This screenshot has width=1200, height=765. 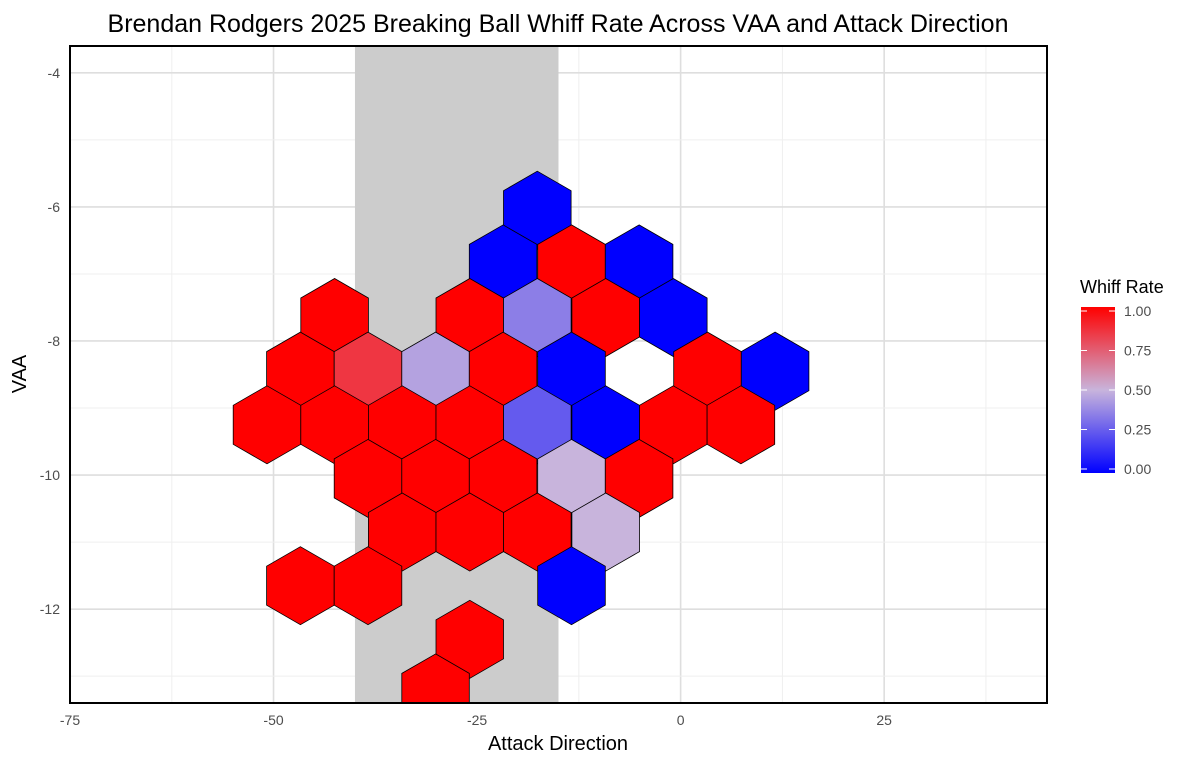 I want to click on x-tick-label: 25, so click(x=884, y=720).